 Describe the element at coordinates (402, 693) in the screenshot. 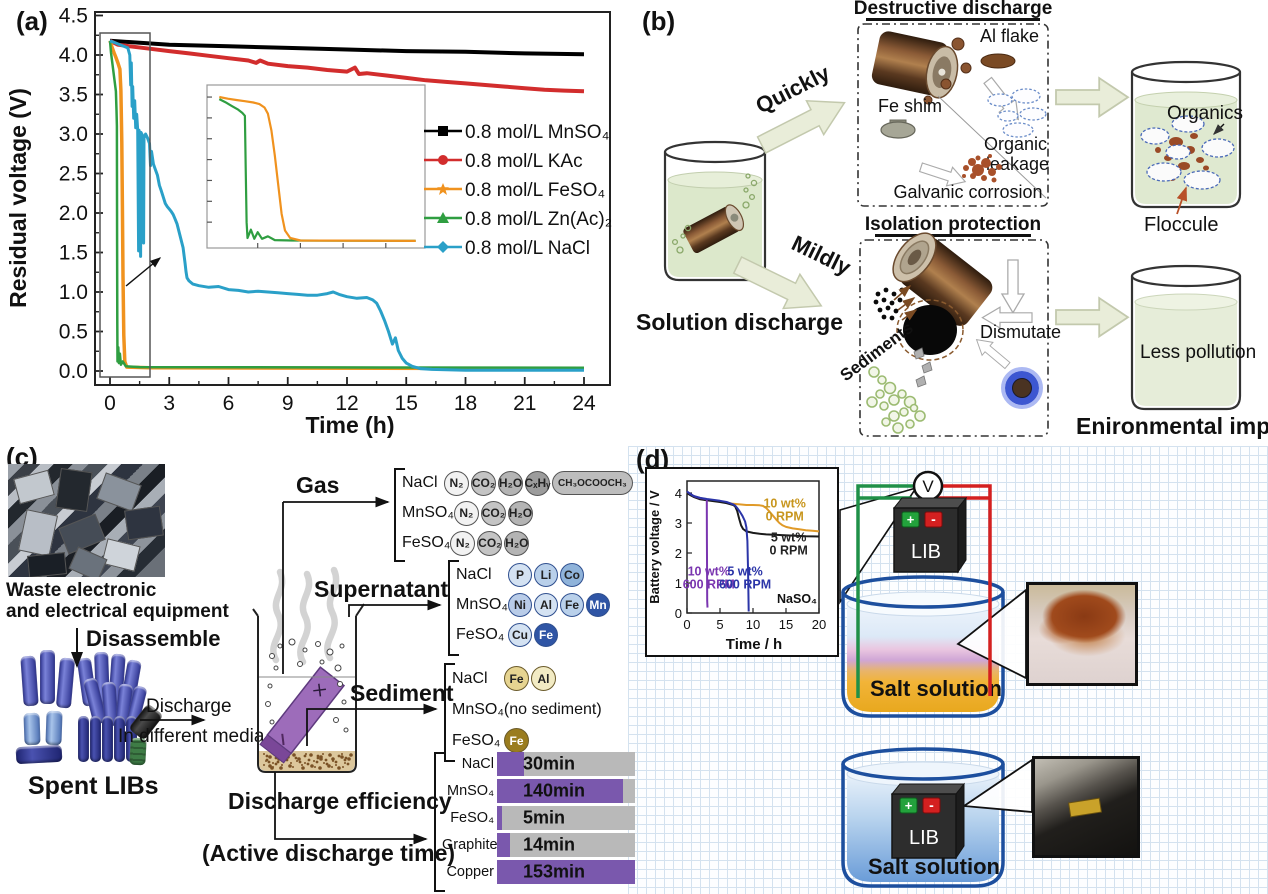

I see `sediment-label: Sediment` at that location.